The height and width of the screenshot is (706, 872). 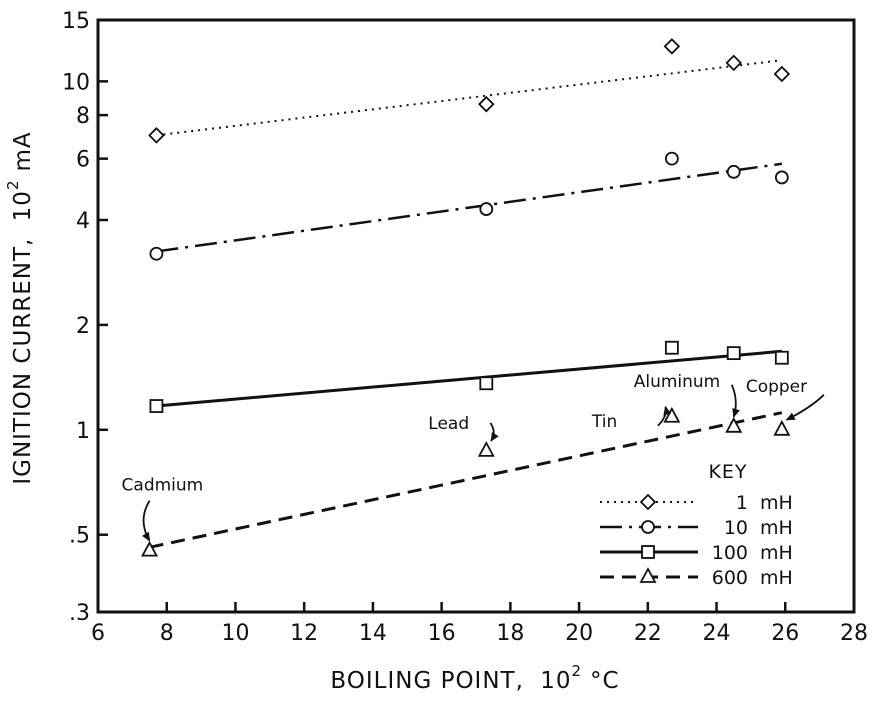 I want to click on fit-line-10-mh, so click(x=469, y=207).